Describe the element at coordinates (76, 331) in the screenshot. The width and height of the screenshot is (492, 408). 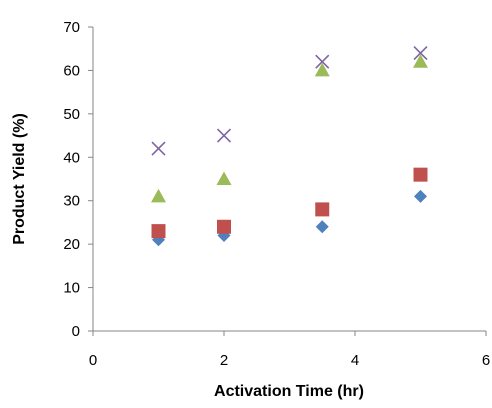
I see `y-tick-label: 0` at that location.